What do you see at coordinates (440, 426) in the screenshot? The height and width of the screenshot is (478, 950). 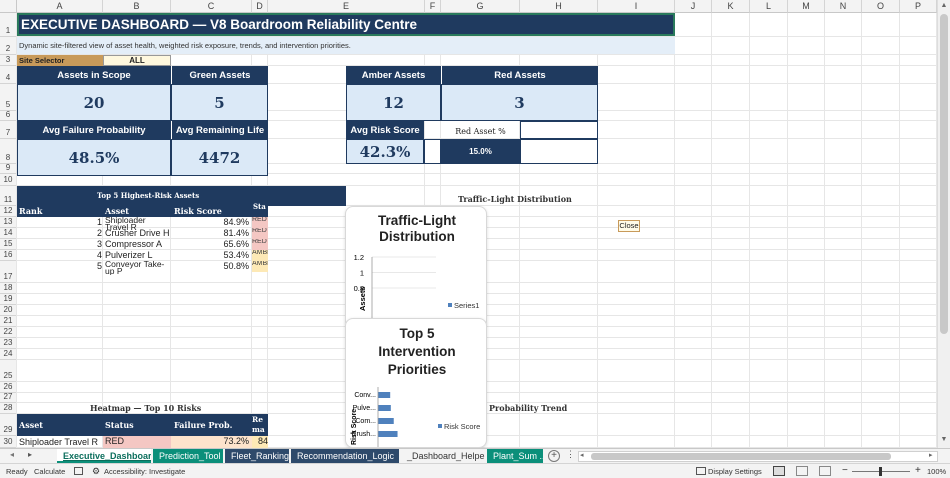 I see `intervention-legend-swatch` at bounding box center [440, 426].